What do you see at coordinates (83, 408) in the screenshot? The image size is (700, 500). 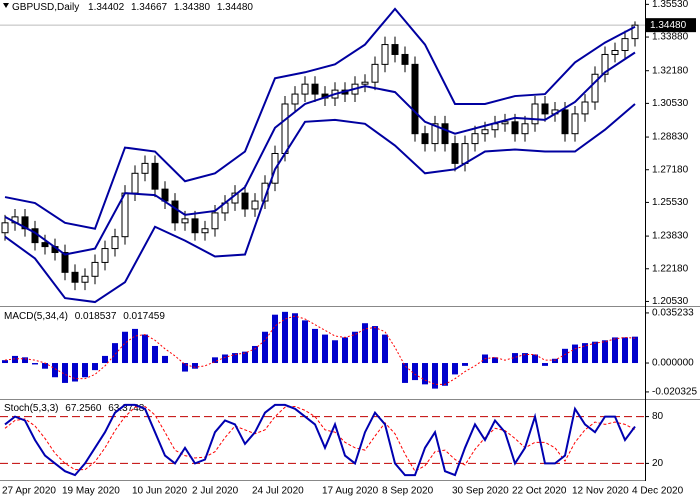 I see `stoch-main-value: 67.2560` at bounding box center [83, 408].